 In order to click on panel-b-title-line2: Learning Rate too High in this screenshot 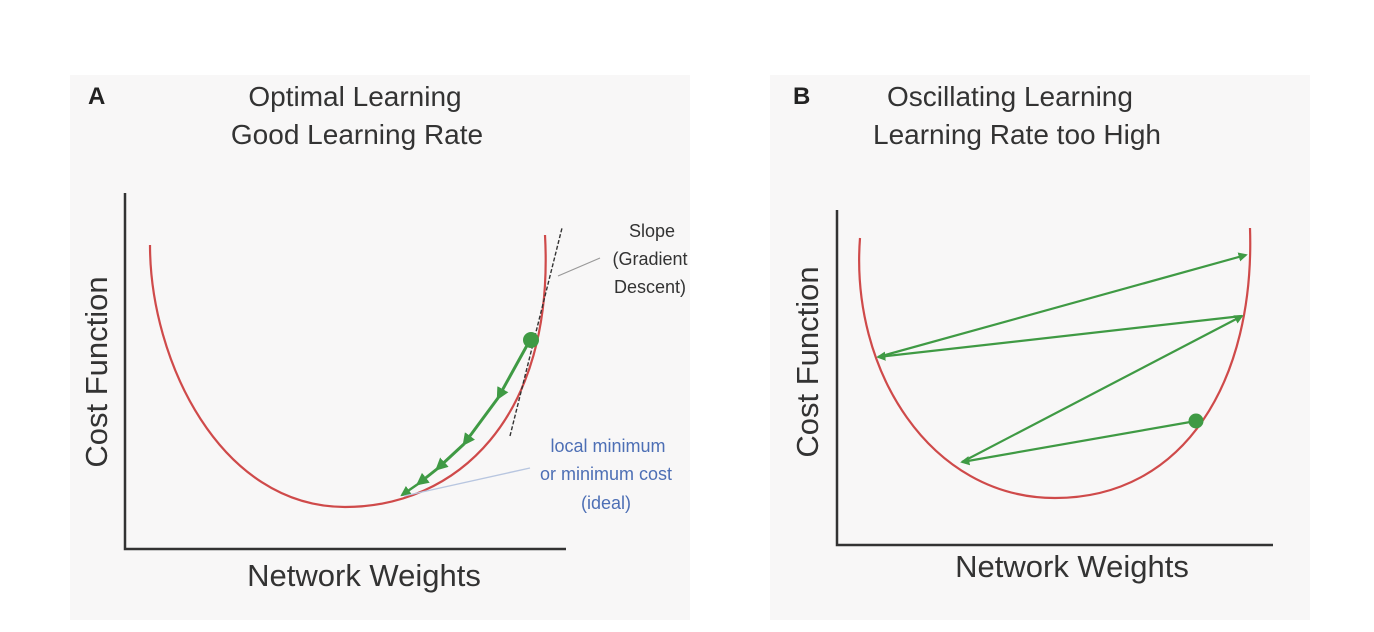, I will do `click(1017, 134)`.